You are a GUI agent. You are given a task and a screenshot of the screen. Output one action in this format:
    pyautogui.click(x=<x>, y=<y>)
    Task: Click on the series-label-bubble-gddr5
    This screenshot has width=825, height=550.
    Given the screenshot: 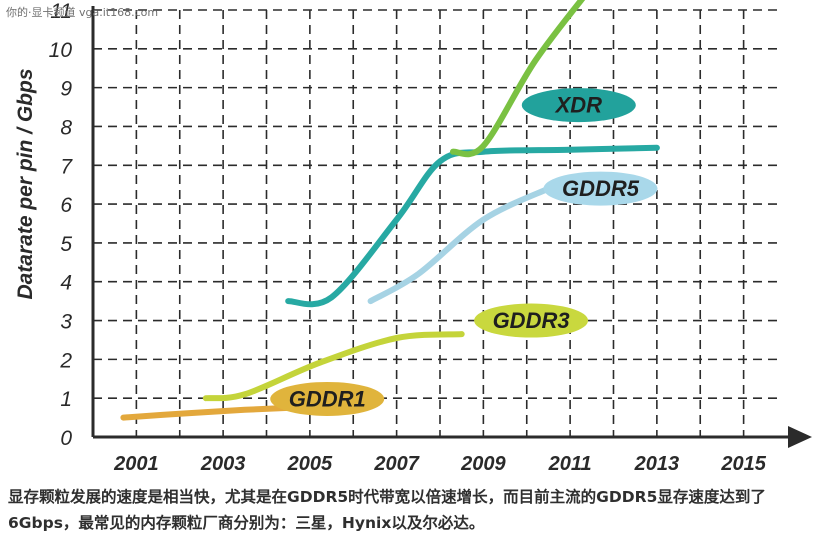 What is the action you would take?
    pyautogui.click(x=600, y=188)
    